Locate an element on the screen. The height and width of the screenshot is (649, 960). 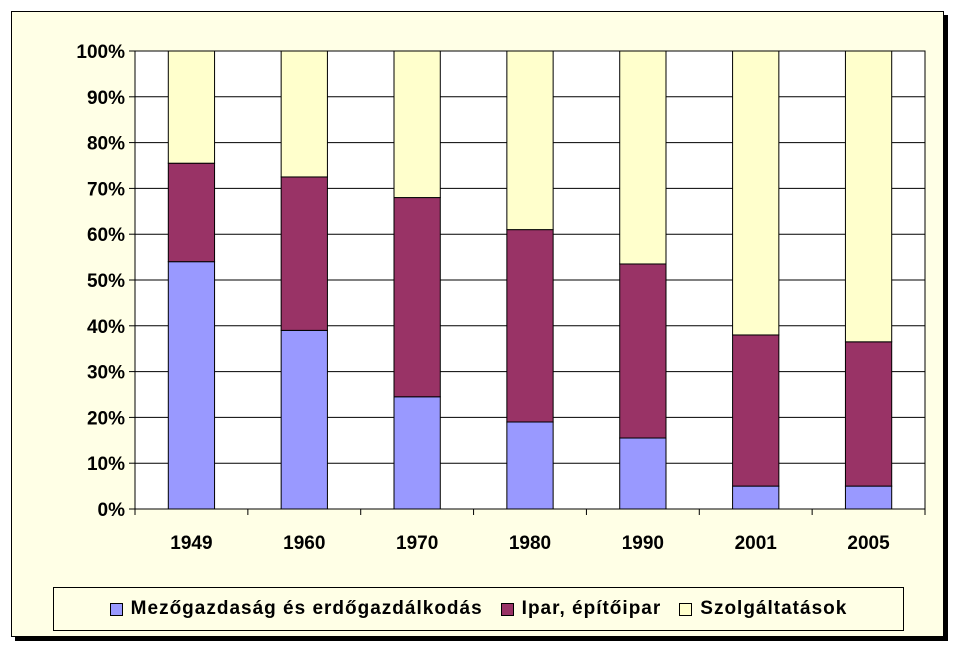
legend-swatch-services is located at coordinates (686, 609).